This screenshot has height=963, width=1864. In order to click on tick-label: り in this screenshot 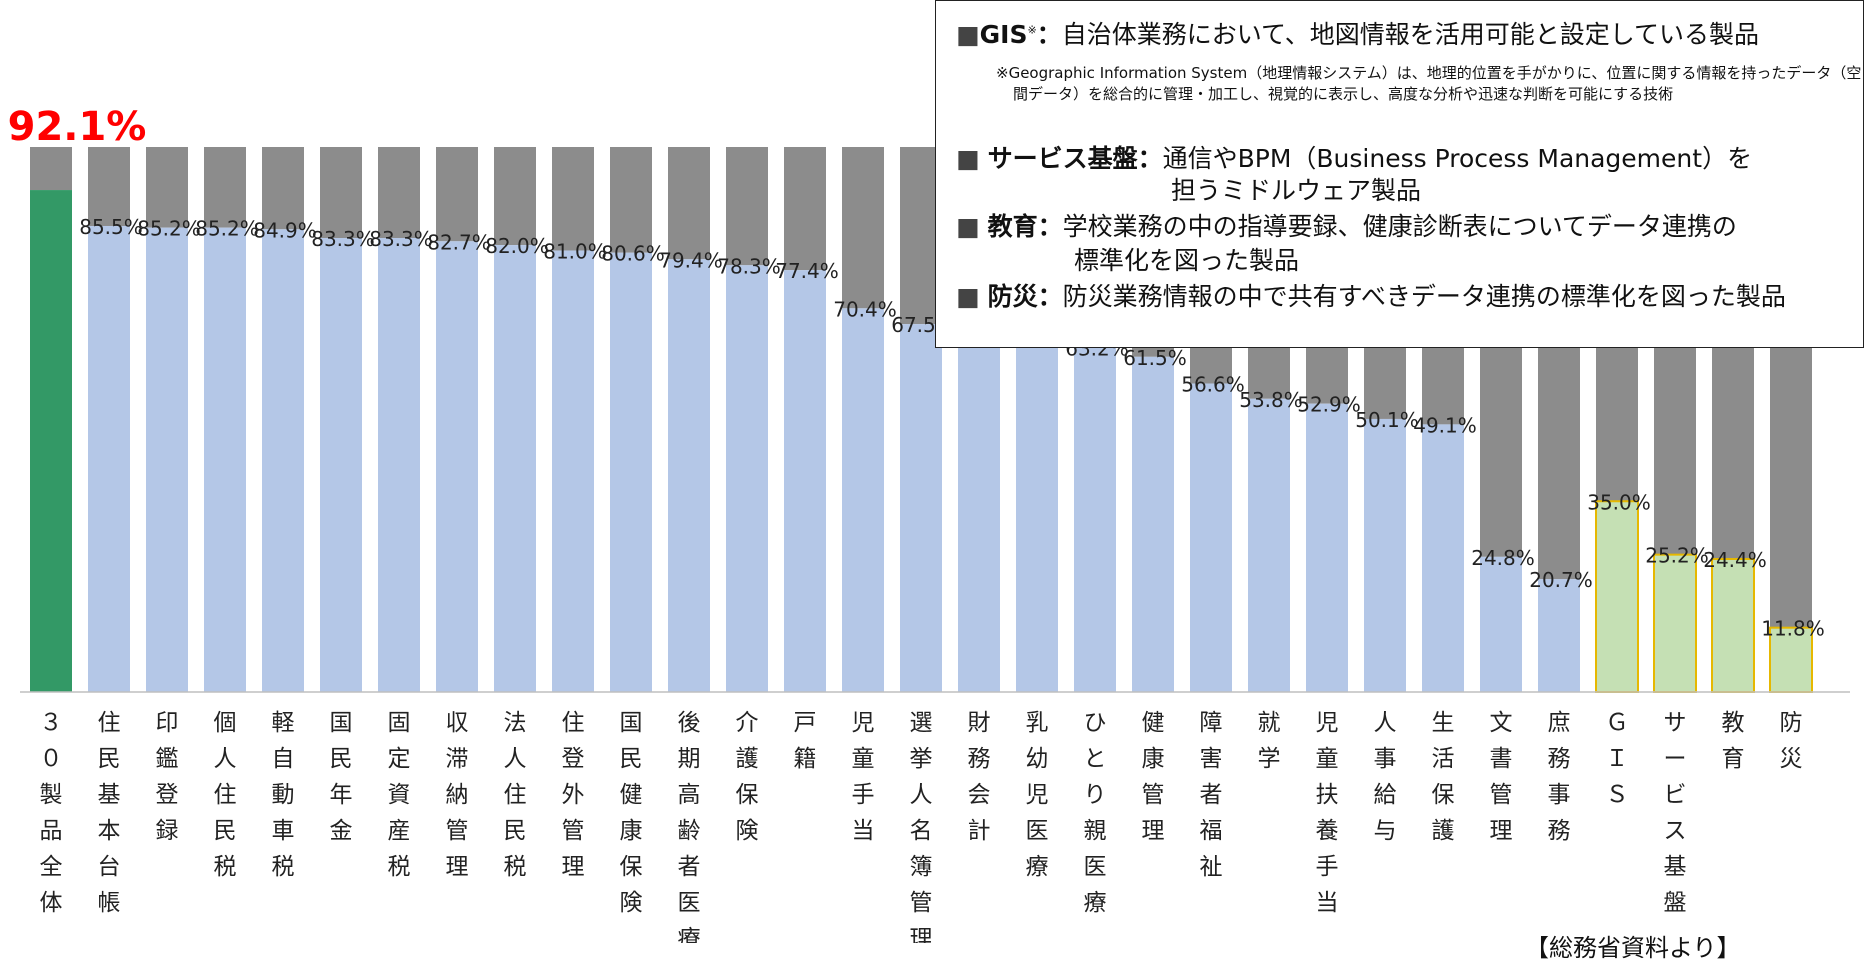, I will do `click(1095, 795)`.